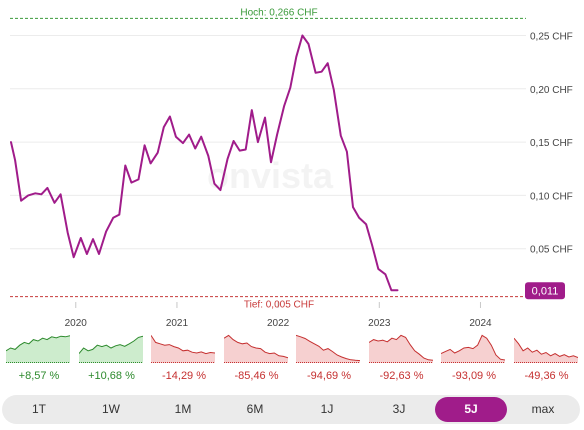  Describe the element at coordinates (327, 409) in the screenshot. I see `range-button-1j: 1J` at that location.